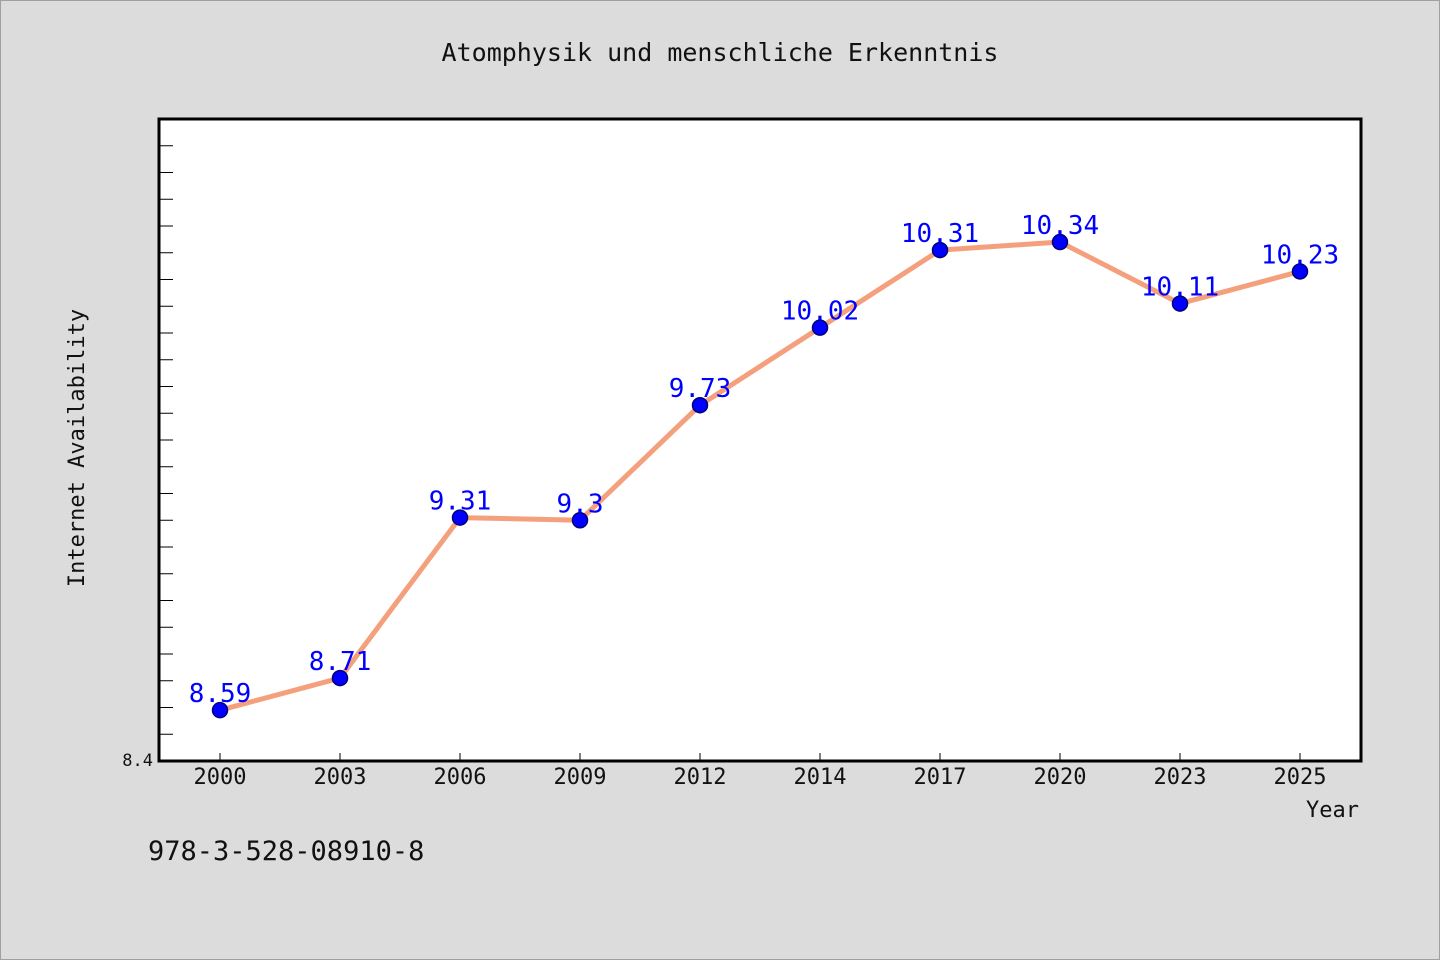 This screenshot has width=1440, height=960. What do you see at coordinates (286, 851) in the screenshot?
I see `isbn-text: 978-3-528-08910-8` at bounding box center [286, 851].